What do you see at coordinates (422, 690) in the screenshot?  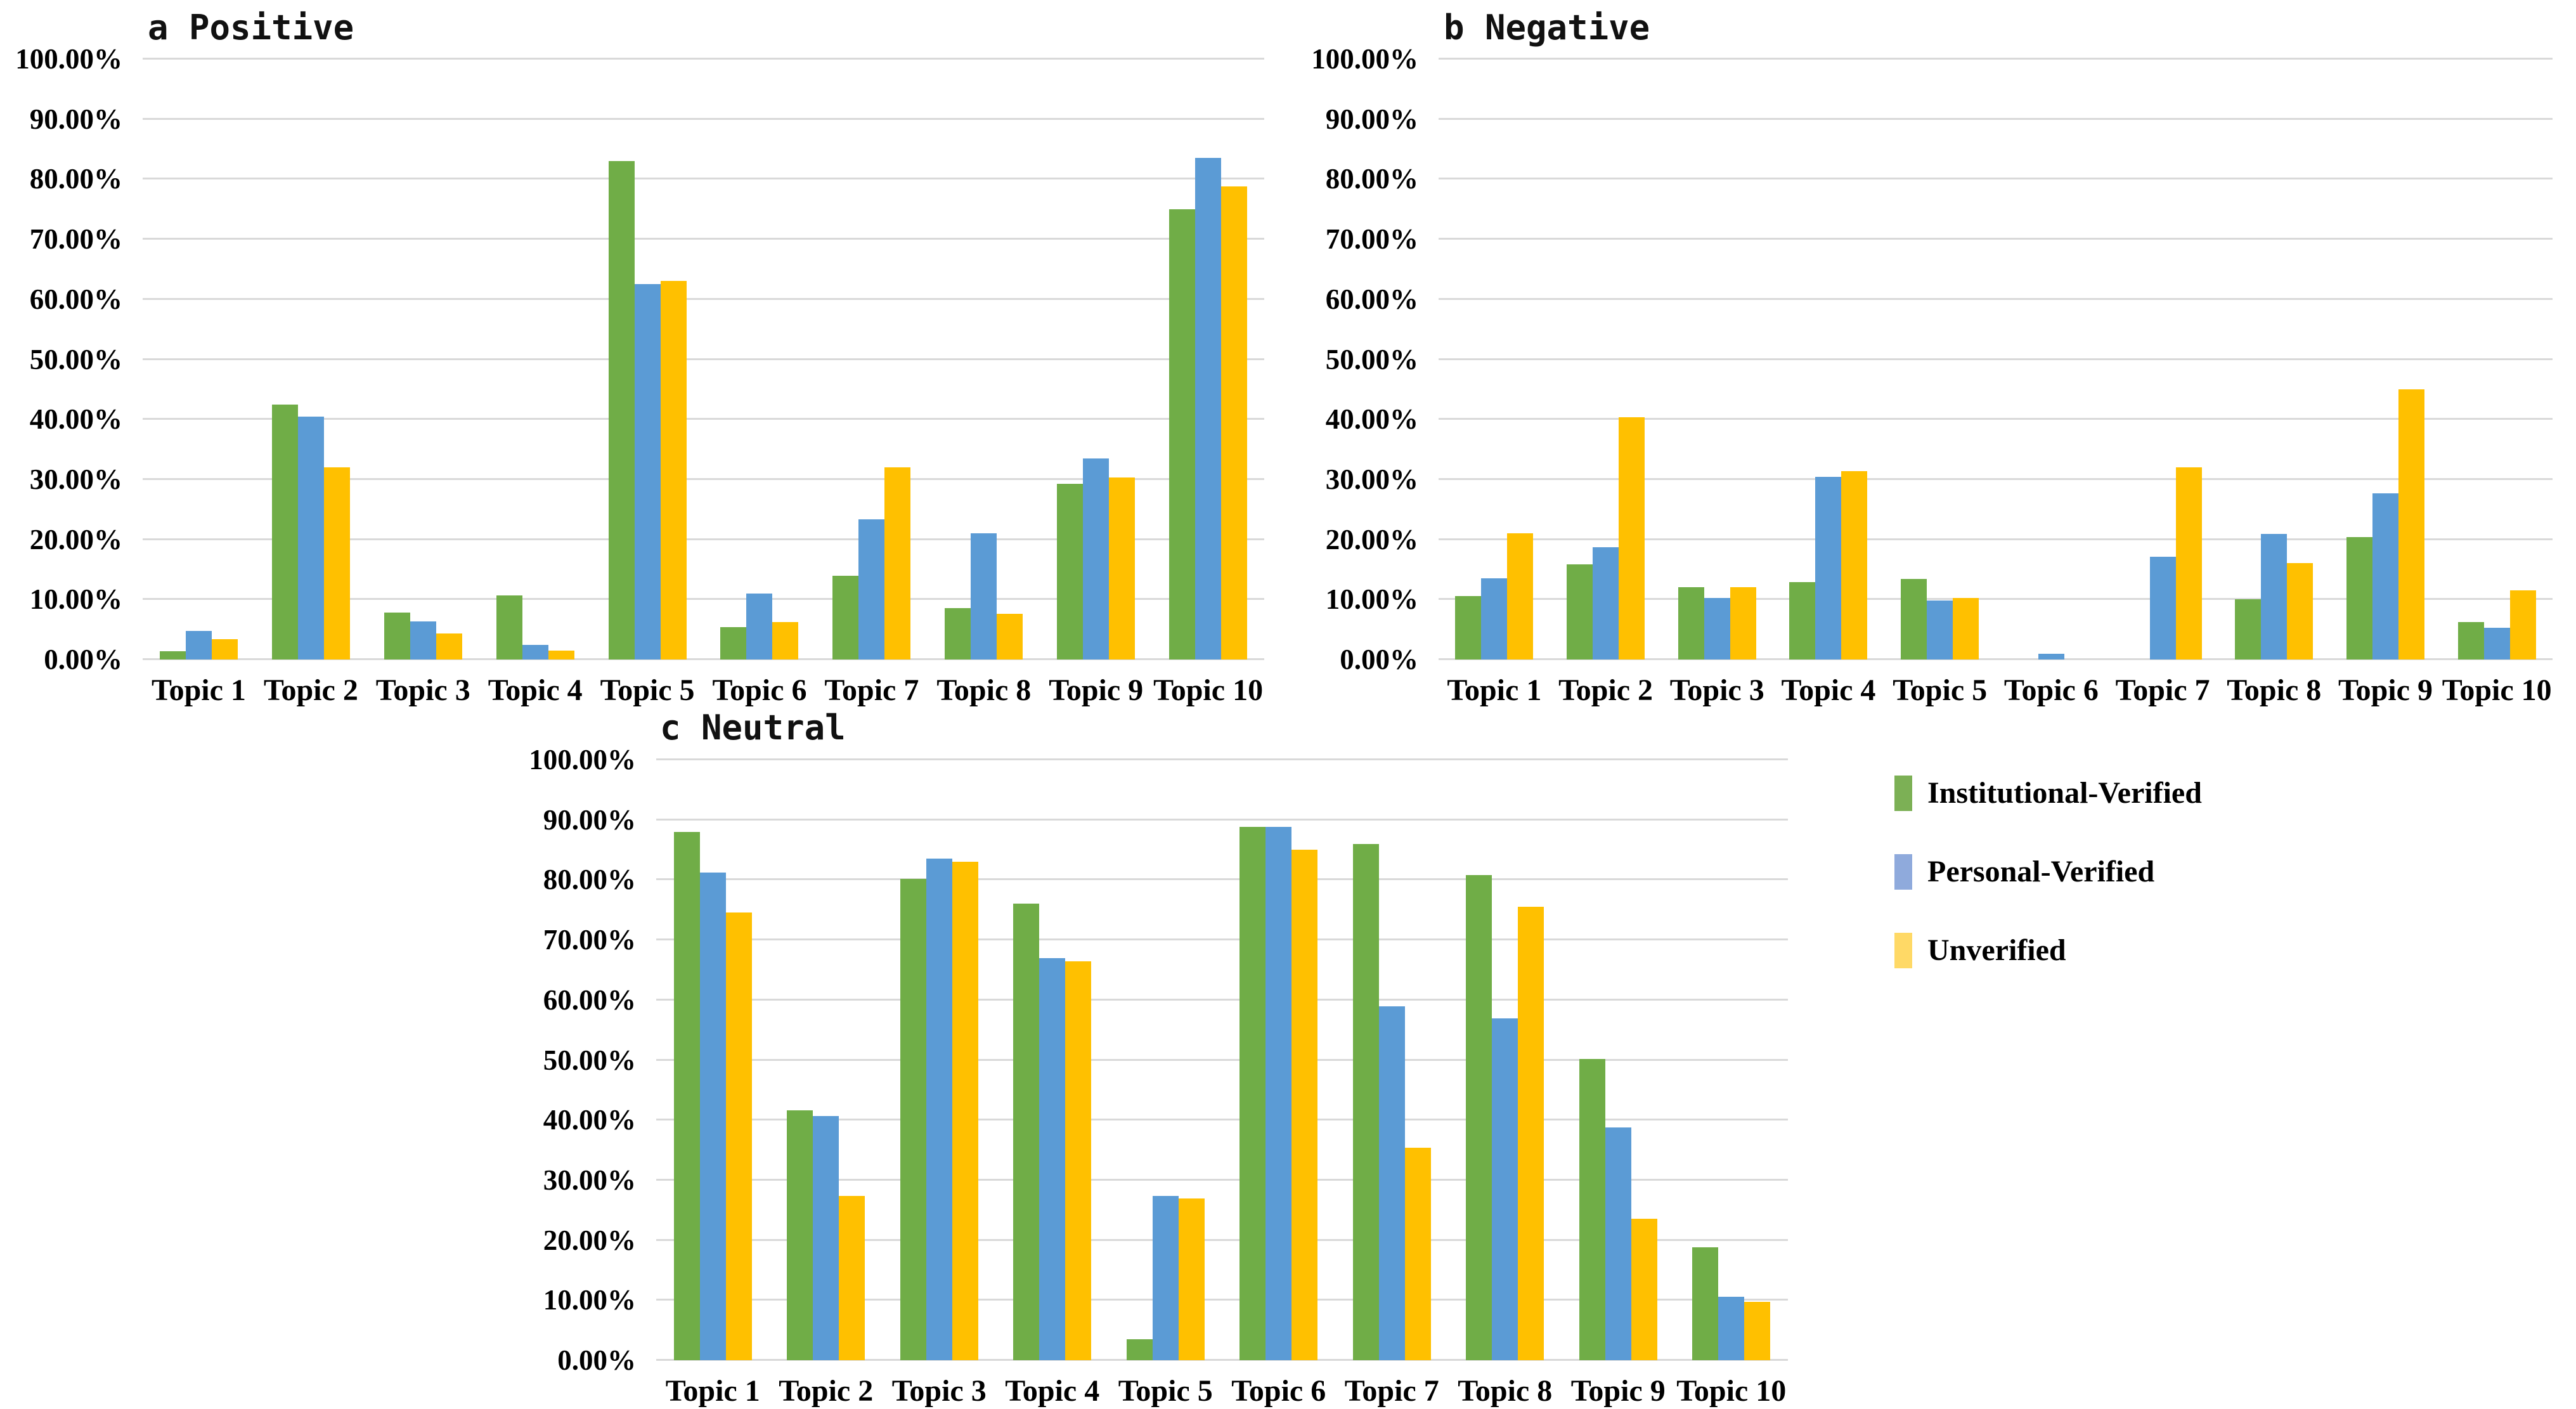 I see `x-category-label: Topic 3` at bounding box center [422, 690].